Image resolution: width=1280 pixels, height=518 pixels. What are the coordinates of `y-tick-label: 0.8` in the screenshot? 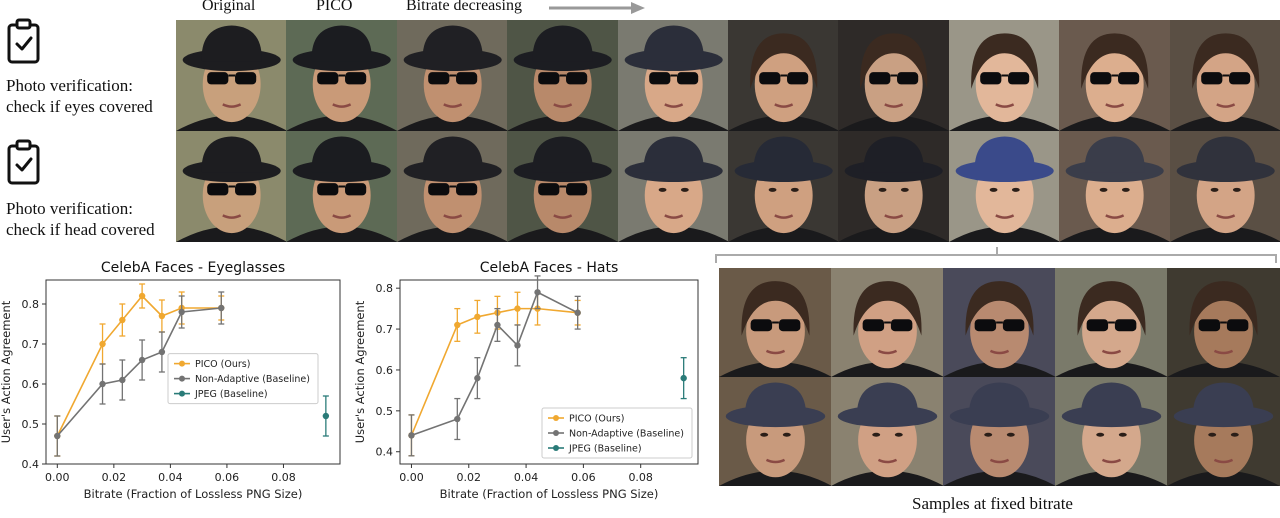 It's located at (31, 304).